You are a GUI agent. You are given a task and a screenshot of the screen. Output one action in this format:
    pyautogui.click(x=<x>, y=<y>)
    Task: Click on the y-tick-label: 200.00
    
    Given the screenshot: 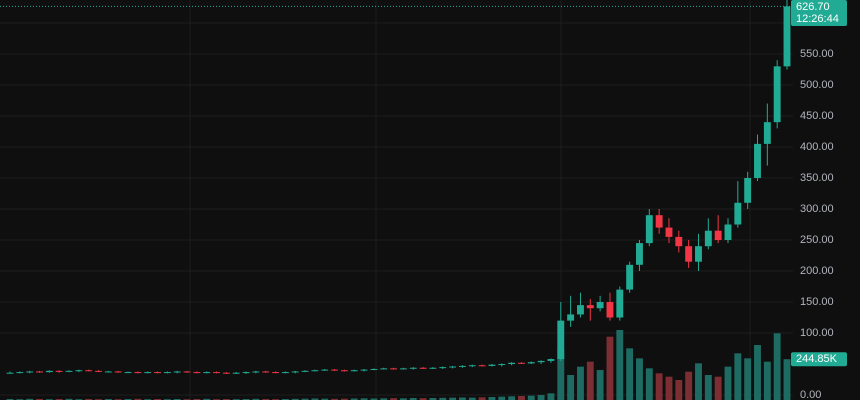 What is the action you would take?
    pyautogui.click(x=817, y=271)
    